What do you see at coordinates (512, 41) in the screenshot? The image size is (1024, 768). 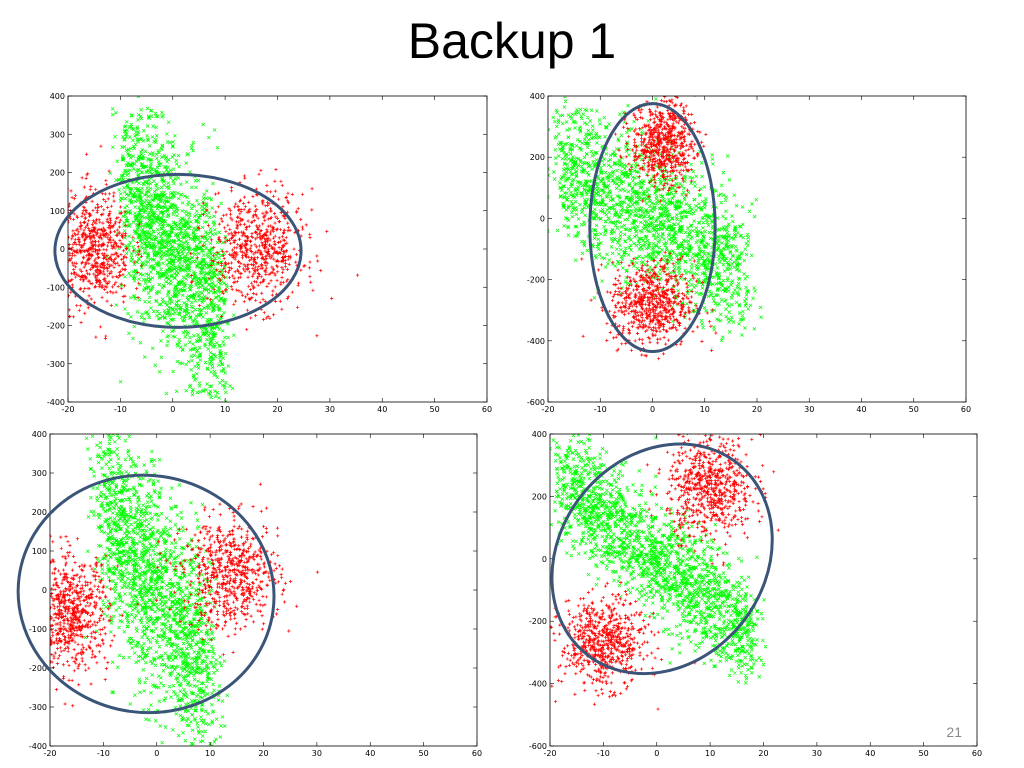 I see `slide-title: Backup 1` at bounding box center [512, 41].